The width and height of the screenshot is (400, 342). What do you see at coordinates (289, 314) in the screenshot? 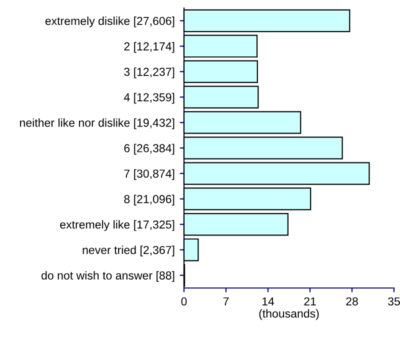
I see `x-axis-title: (thousands)` at bounding box center [289, 314].